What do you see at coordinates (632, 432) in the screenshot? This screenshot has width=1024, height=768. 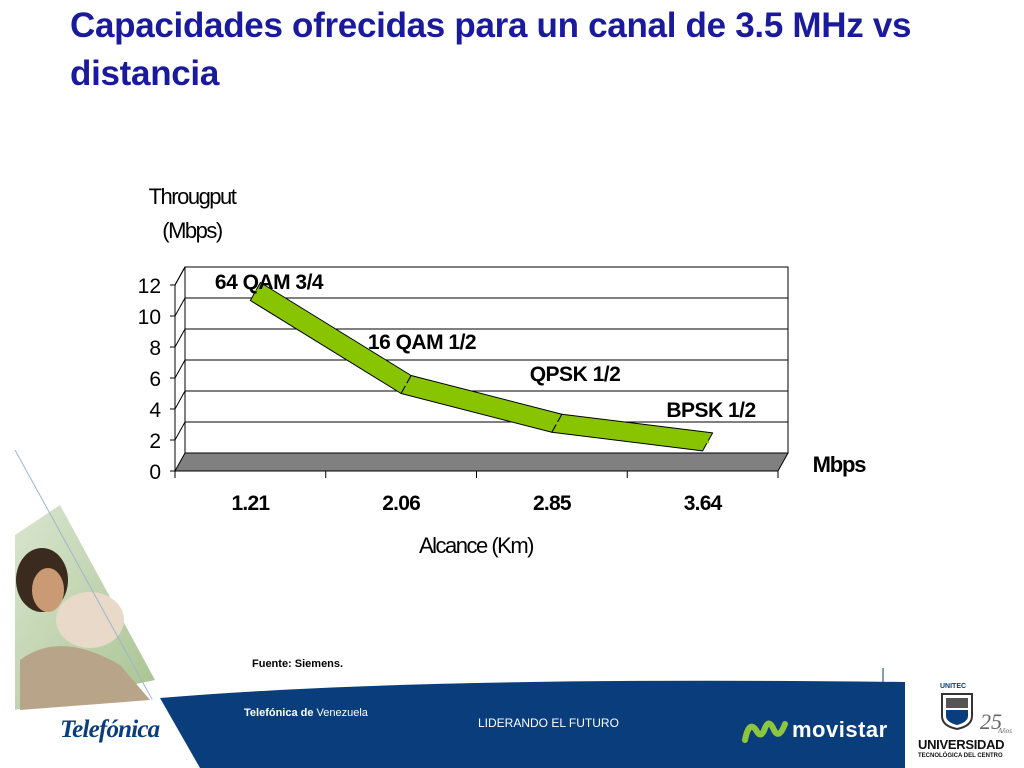 I see `series-segment` at bounding box center [632, 432].